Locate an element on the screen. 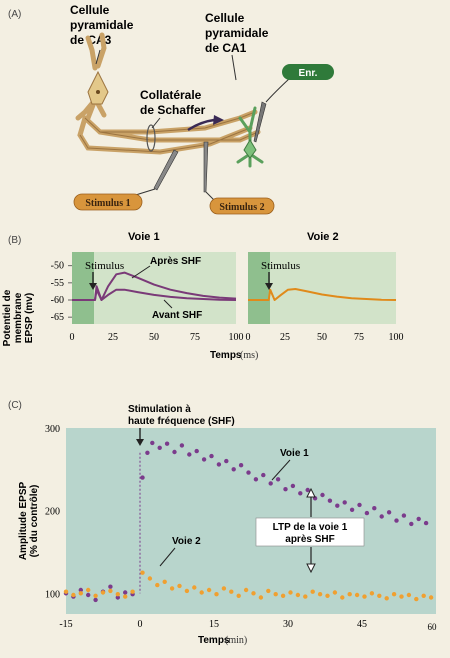 The height and width of the screenshot is (658, 450). stimulus2-wire is located at coordinates (210, 196).